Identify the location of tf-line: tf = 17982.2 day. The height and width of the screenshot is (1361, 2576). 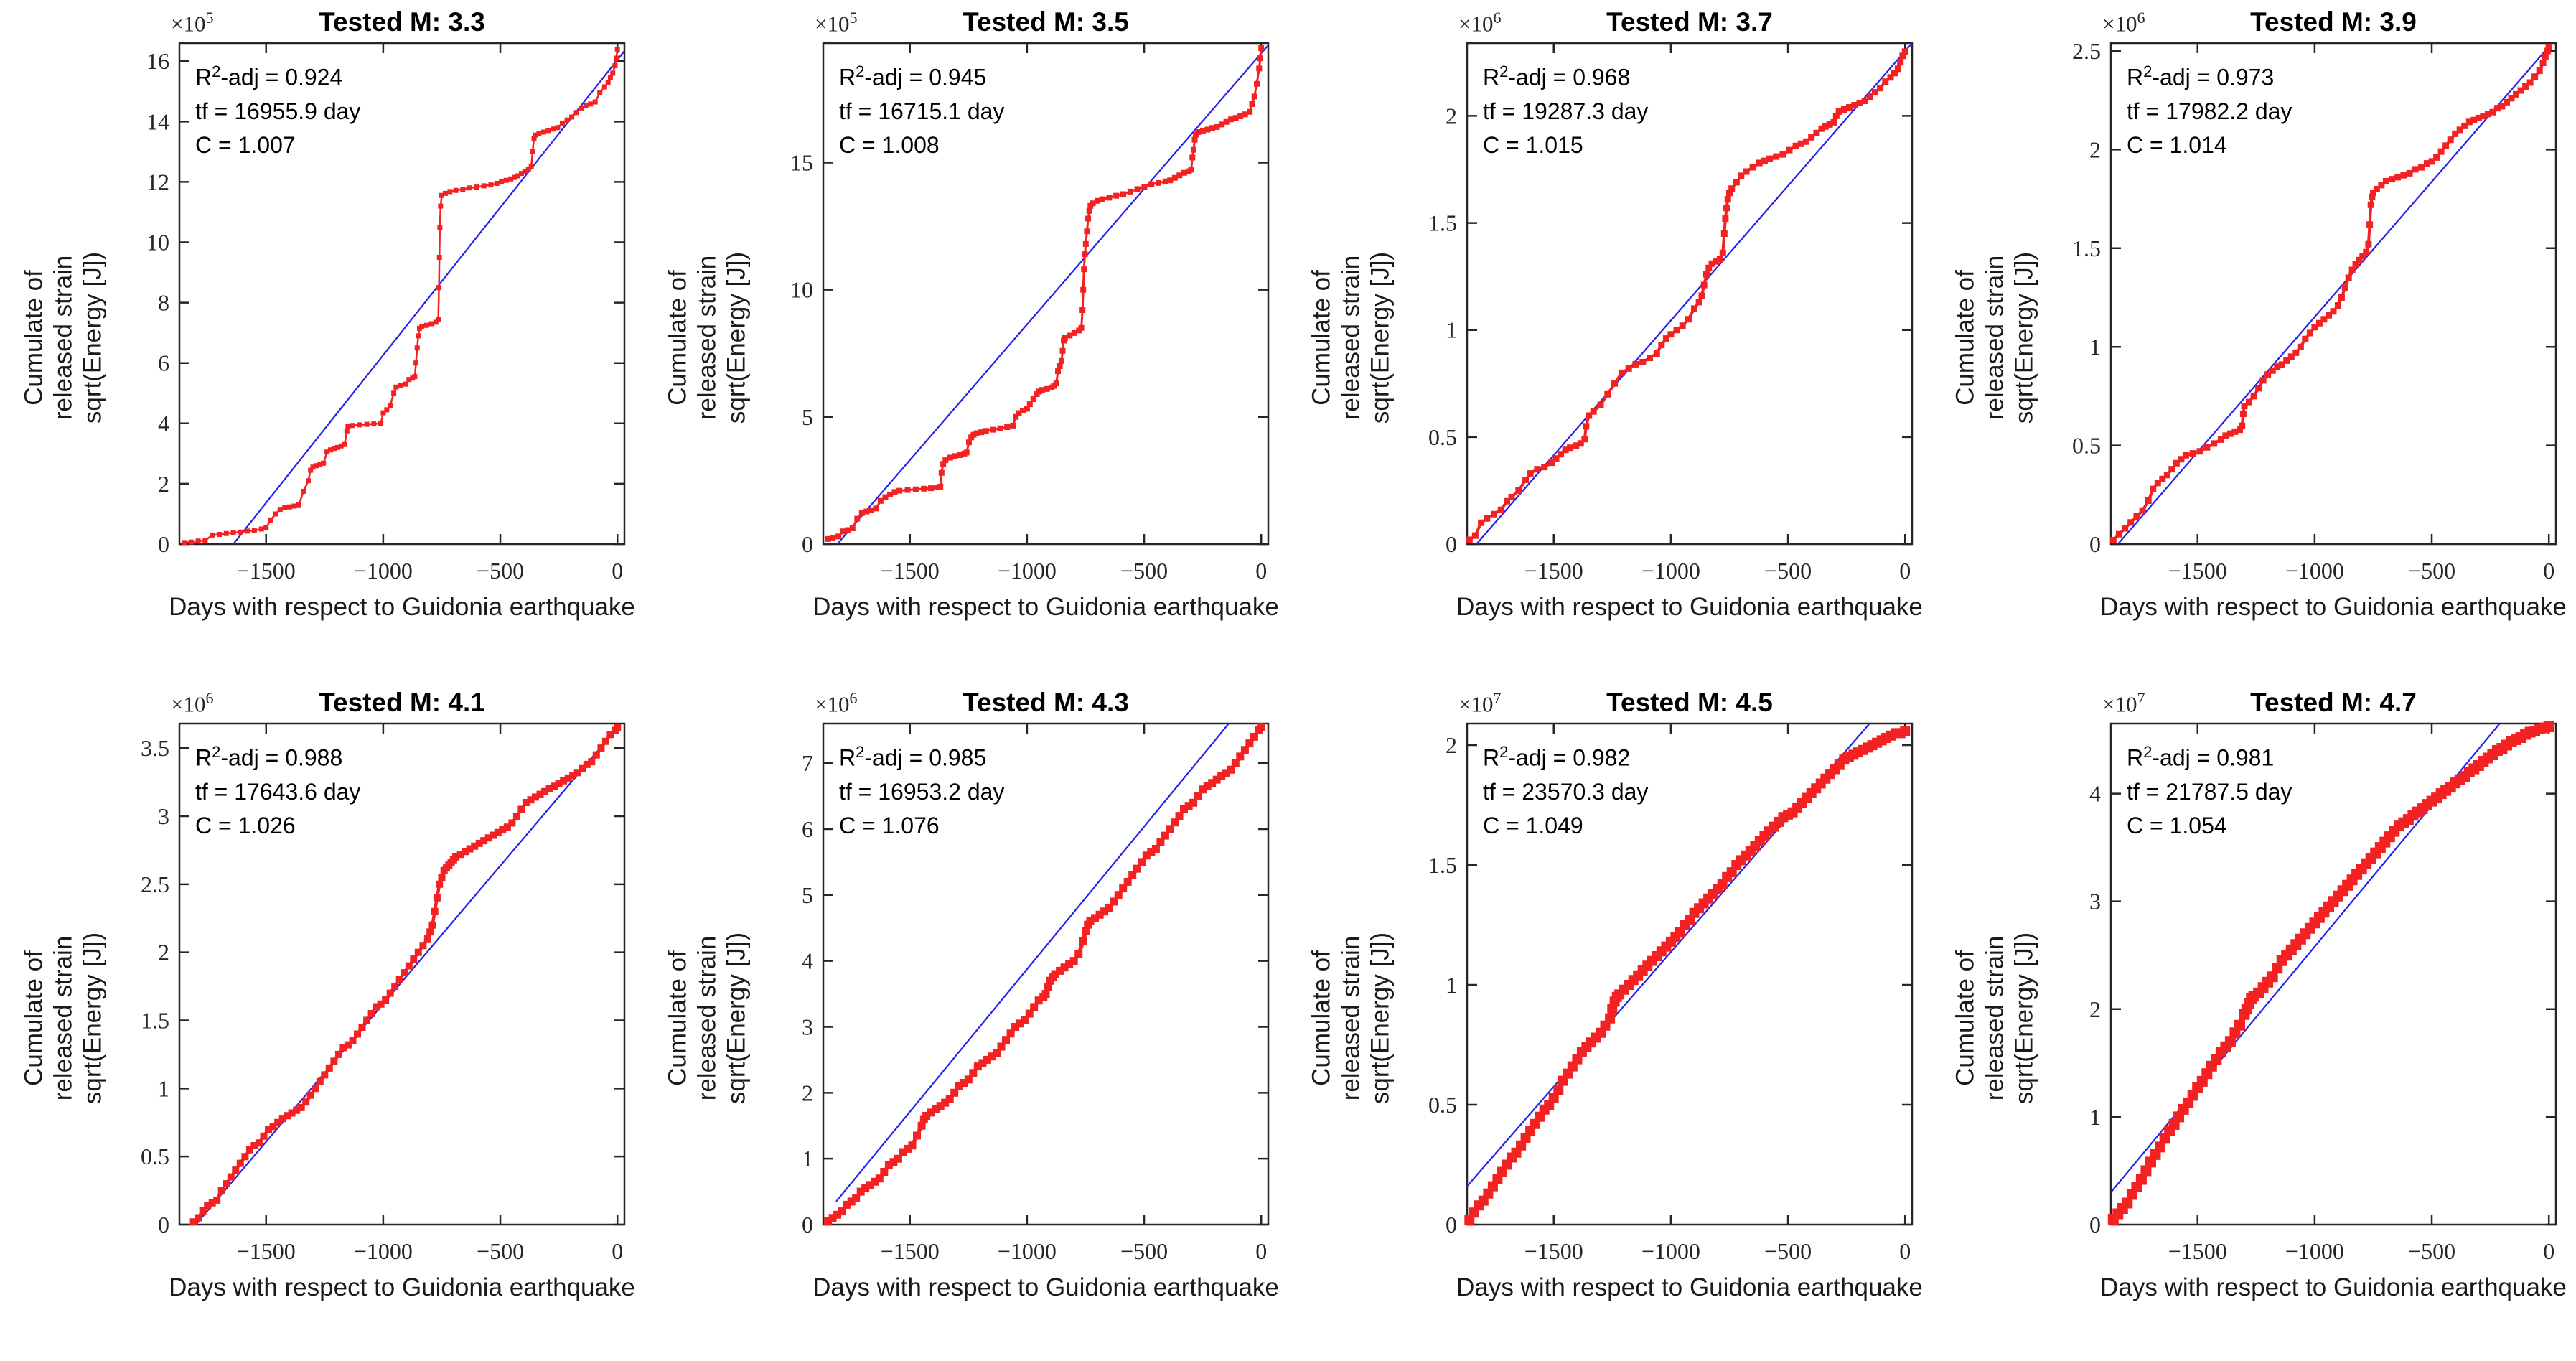
(2209, 111).